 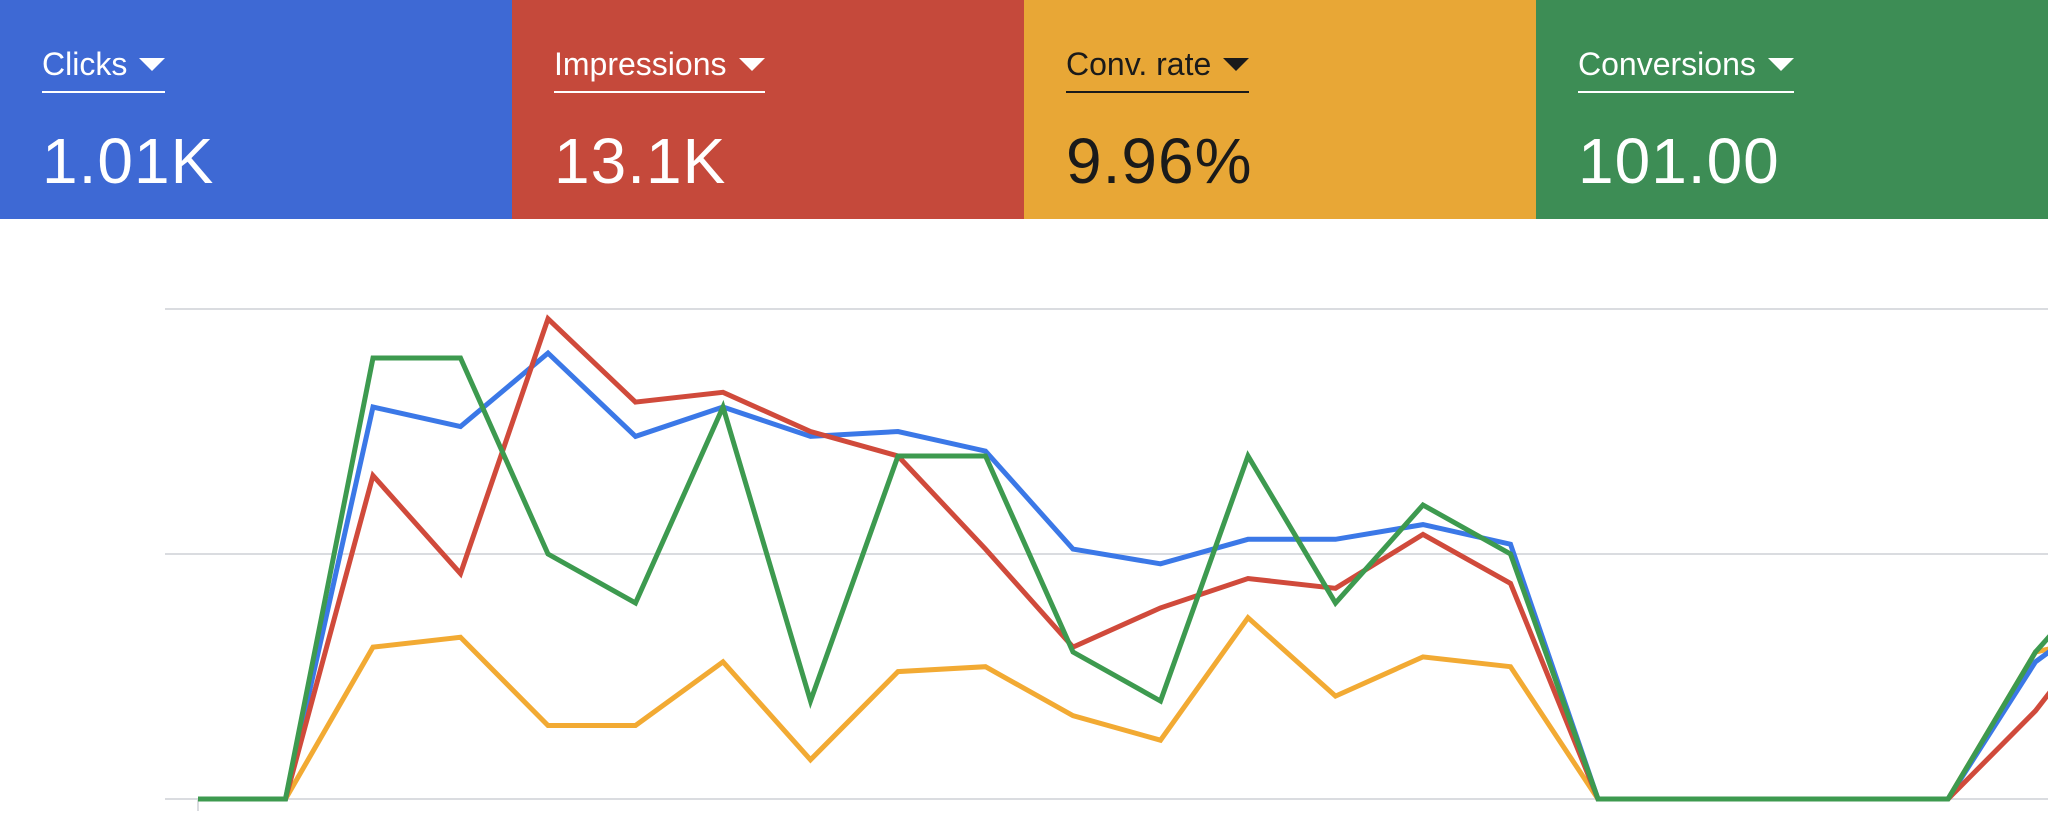 I want to click on metric-value-conv-rate: 9.96%, so click(x=1159, y=161).